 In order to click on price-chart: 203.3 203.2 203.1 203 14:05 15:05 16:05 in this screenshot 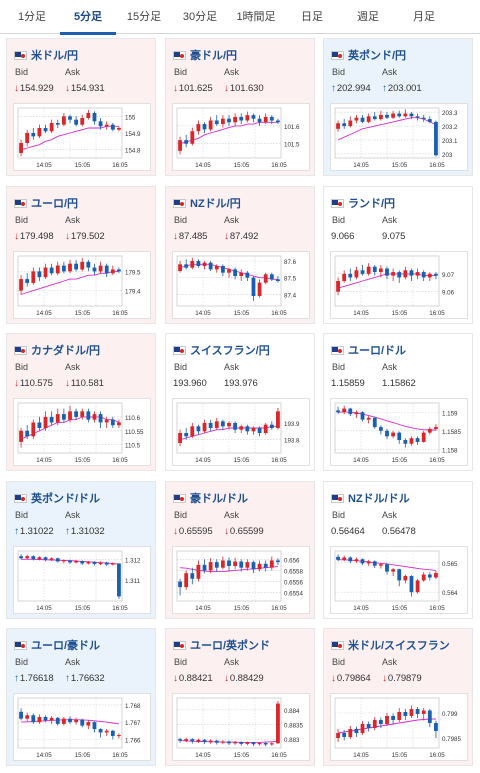, I will do `click(399, 137)`.